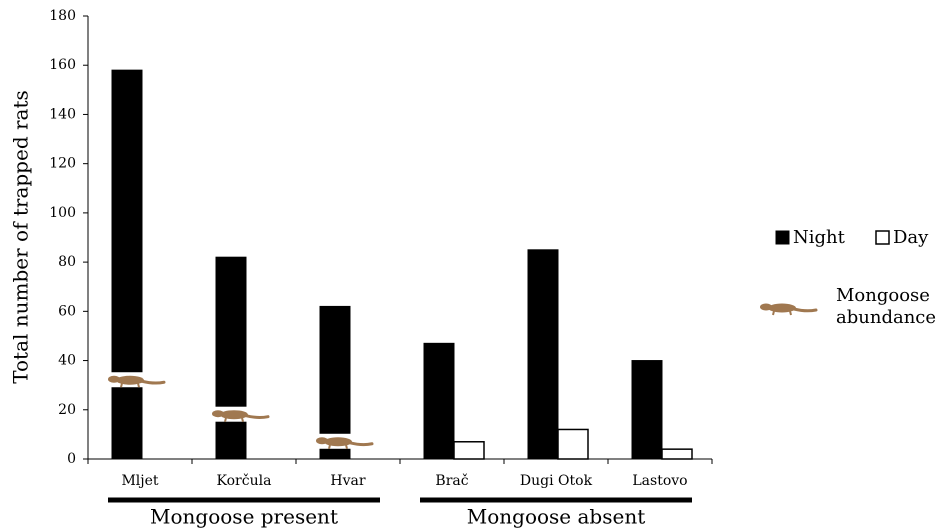 The image size is (946, 530). I want to click on legend-text-box: Mongoose abundance, so click(886, 306).